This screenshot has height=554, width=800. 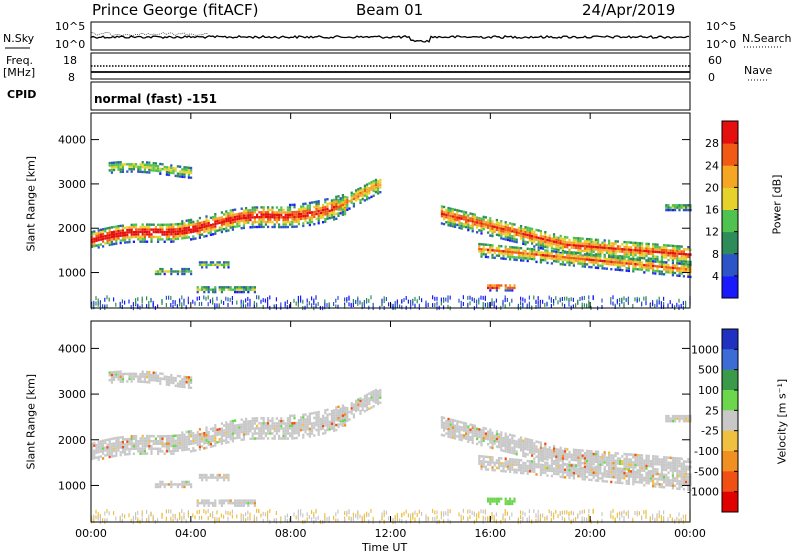 What do you see at coordinates (390, 10) in the screenshot?
I see `beam-label: Beam 01` at bounding box center [390, 10].